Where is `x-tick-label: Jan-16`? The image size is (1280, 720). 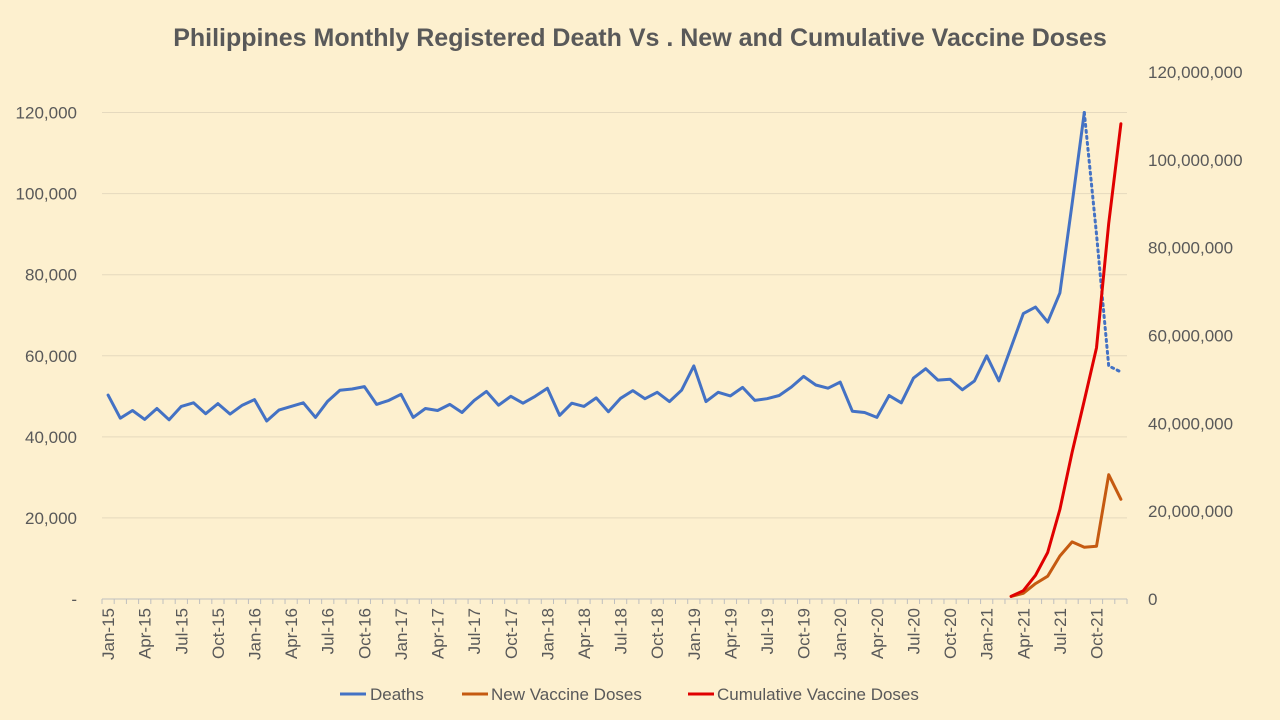 x-tick-label: Jan-16 is located at coordinates (255, 634).